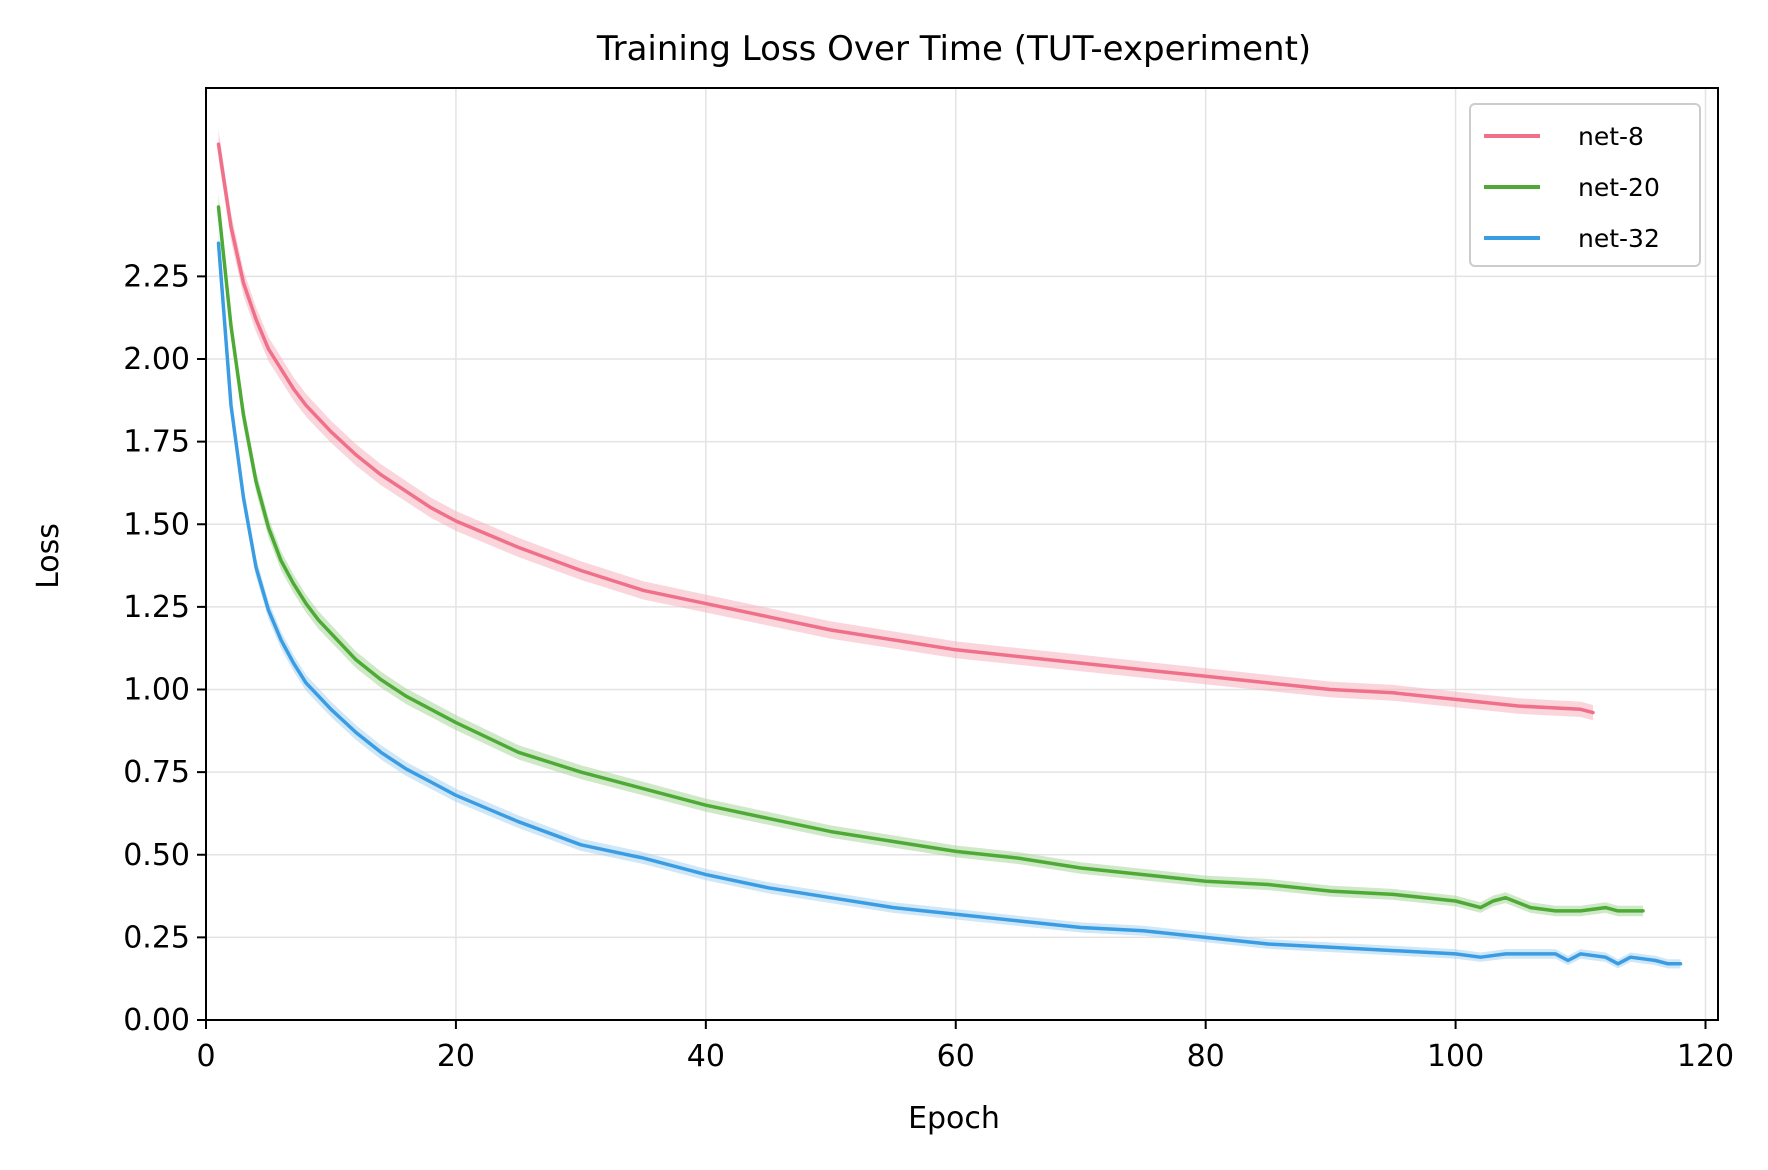 The height and width of the screenshot is (1170, 1768). I want to click on legend-box, so click(1585, 185).